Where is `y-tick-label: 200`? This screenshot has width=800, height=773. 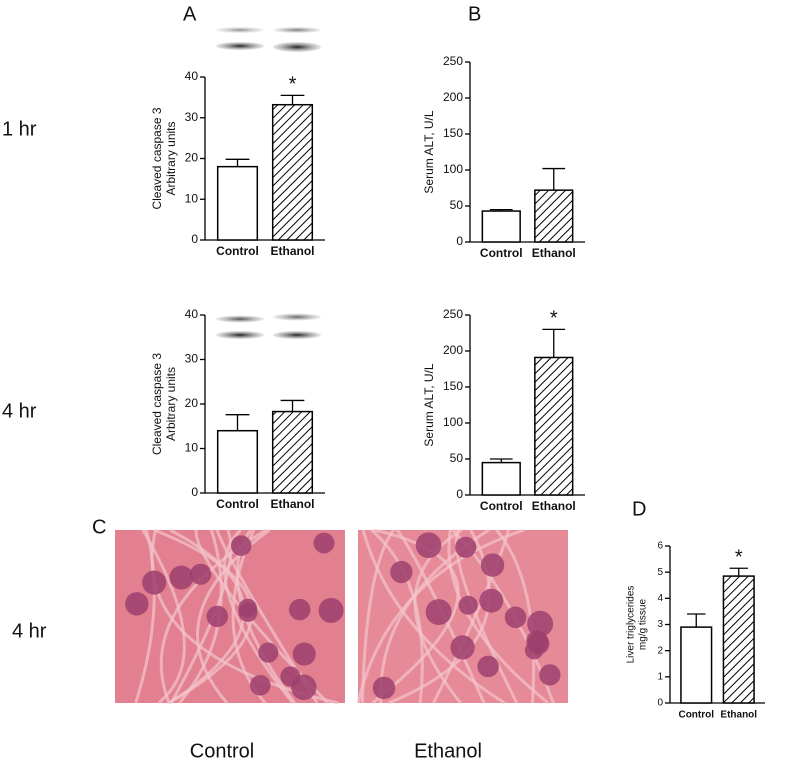 y-tick-label: 200 is located at coordinates (453, 350).